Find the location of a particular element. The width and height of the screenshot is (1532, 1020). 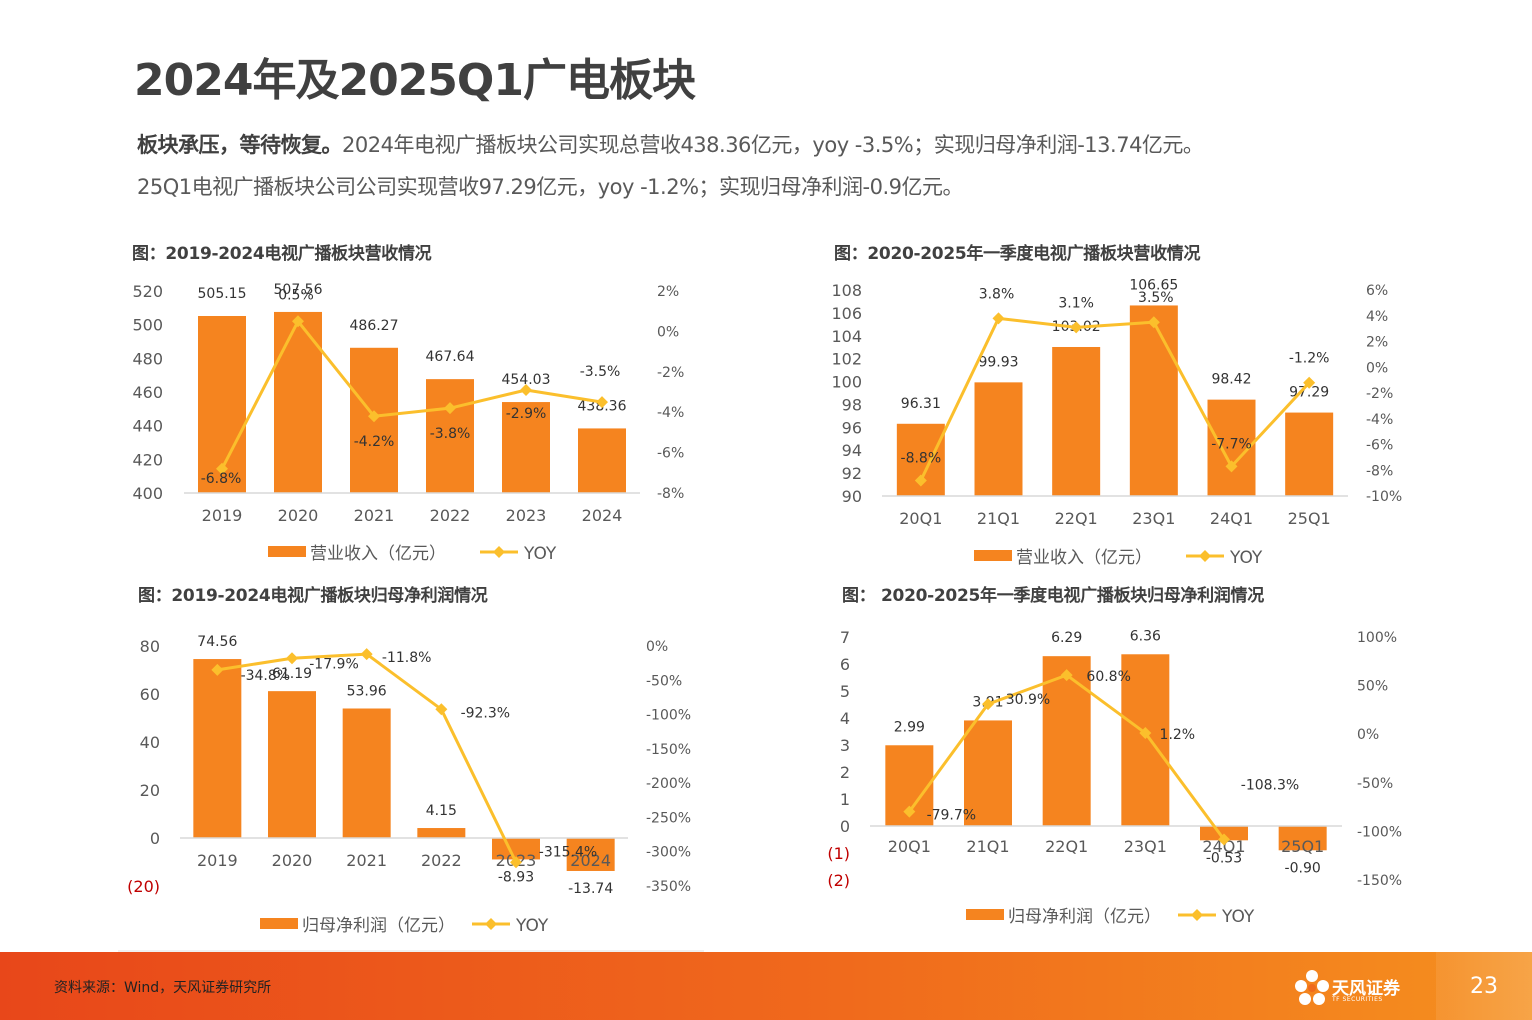

logo-text: 天风证券 is located at coordinates (1366, 989).